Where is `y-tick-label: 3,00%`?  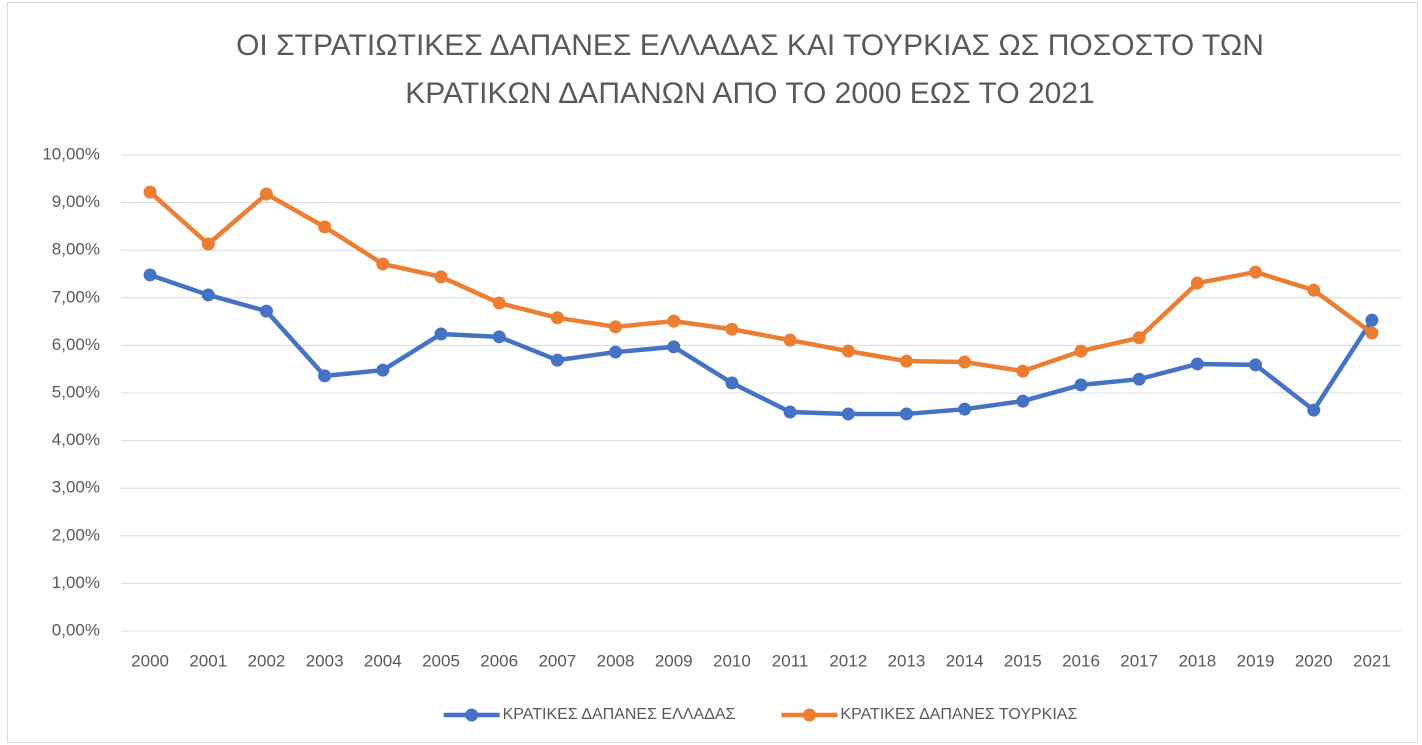 y-tick-label: 3,00% is located at coordinates (76, 487).